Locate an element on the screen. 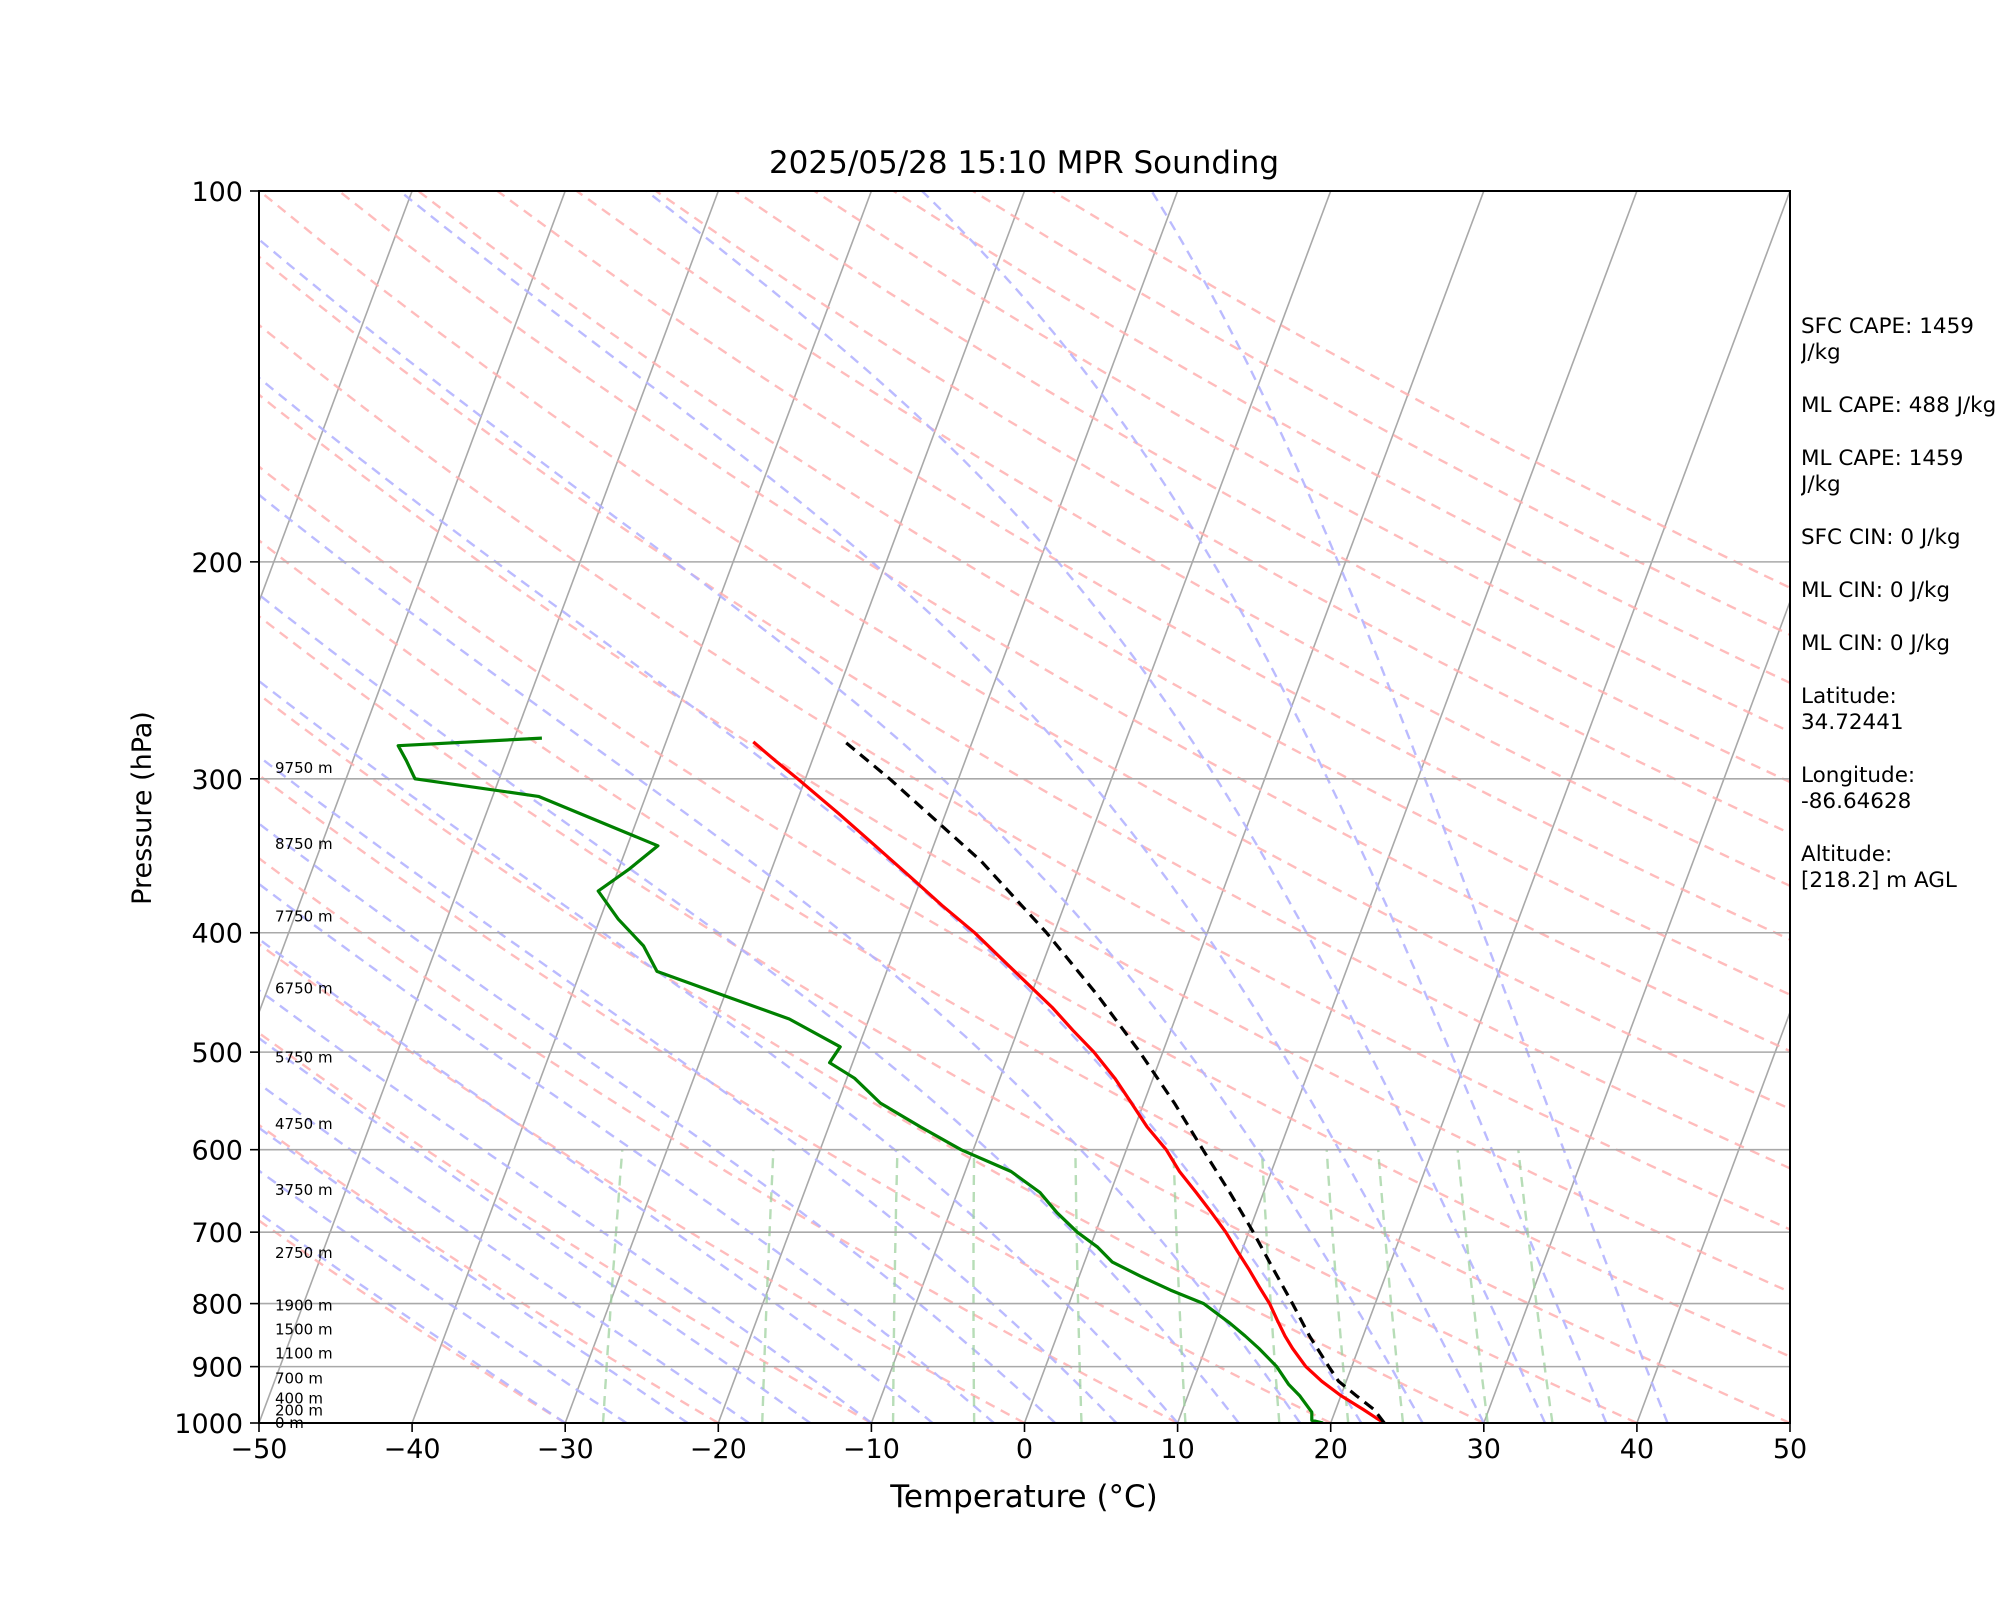 The image size is (2000, 1600). x-tick-label: 30 is located at coordinates (1484, 1449).